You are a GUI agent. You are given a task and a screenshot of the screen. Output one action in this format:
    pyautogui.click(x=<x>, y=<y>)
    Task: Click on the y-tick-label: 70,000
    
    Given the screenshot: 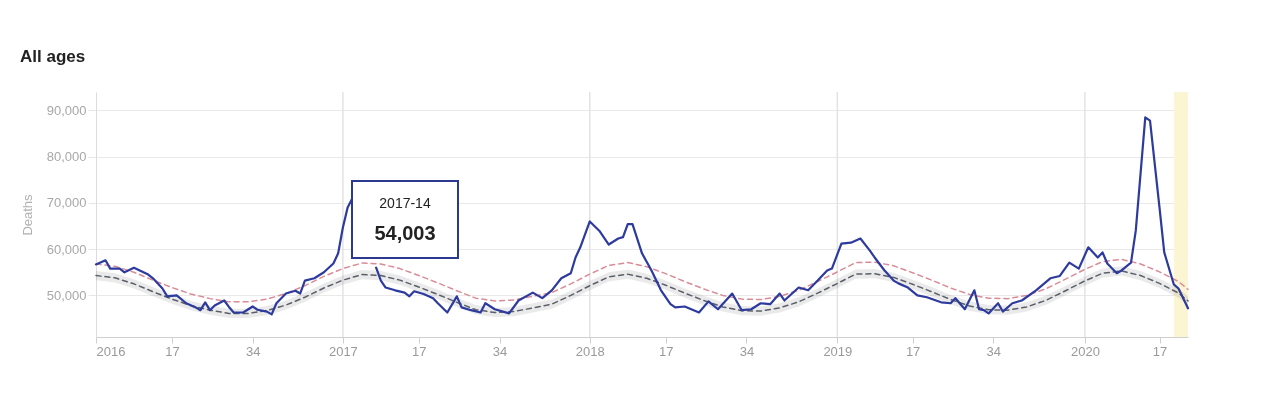 What is the action you would take?
    pyautogui.click(x=66, y=203)
    